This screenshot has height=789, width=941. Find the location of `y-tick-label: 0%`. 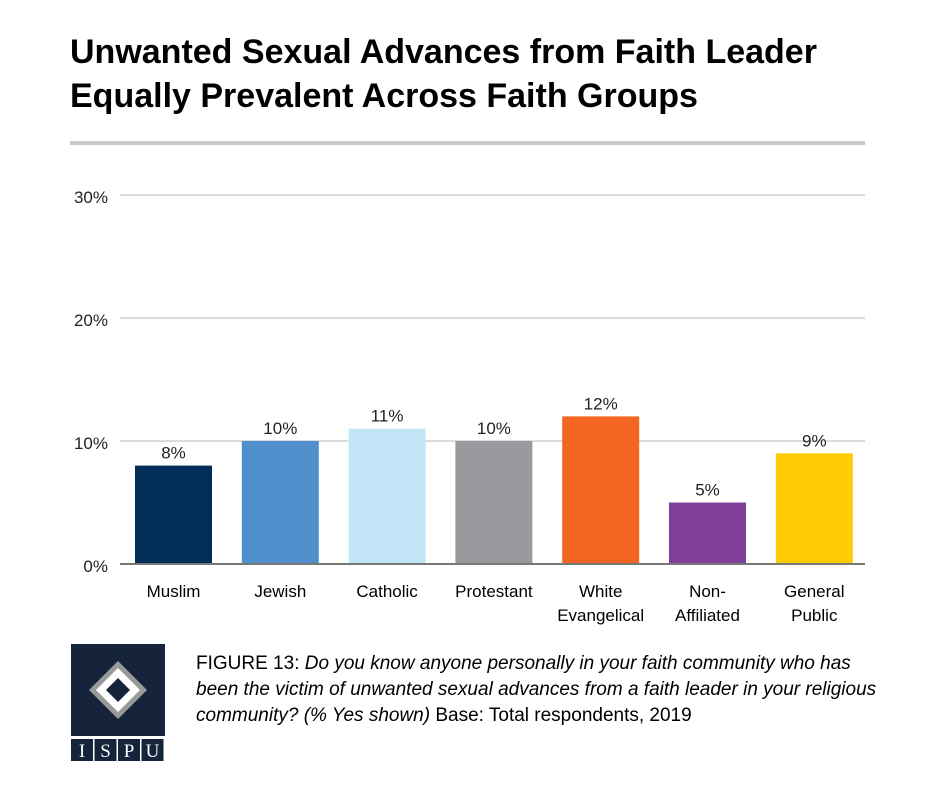

y-tick-label: 0% is located at coordinates (95, 566).